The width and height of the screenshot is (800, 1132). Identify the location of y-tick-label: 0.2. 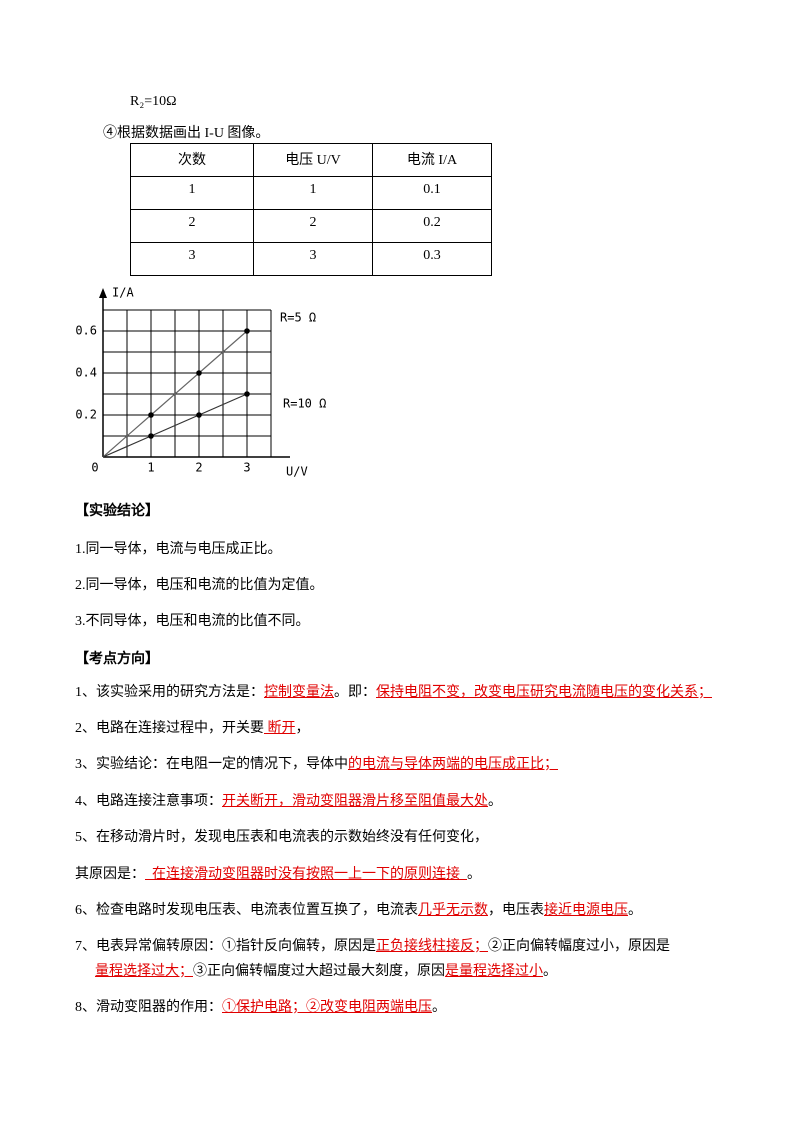
(86, 415).